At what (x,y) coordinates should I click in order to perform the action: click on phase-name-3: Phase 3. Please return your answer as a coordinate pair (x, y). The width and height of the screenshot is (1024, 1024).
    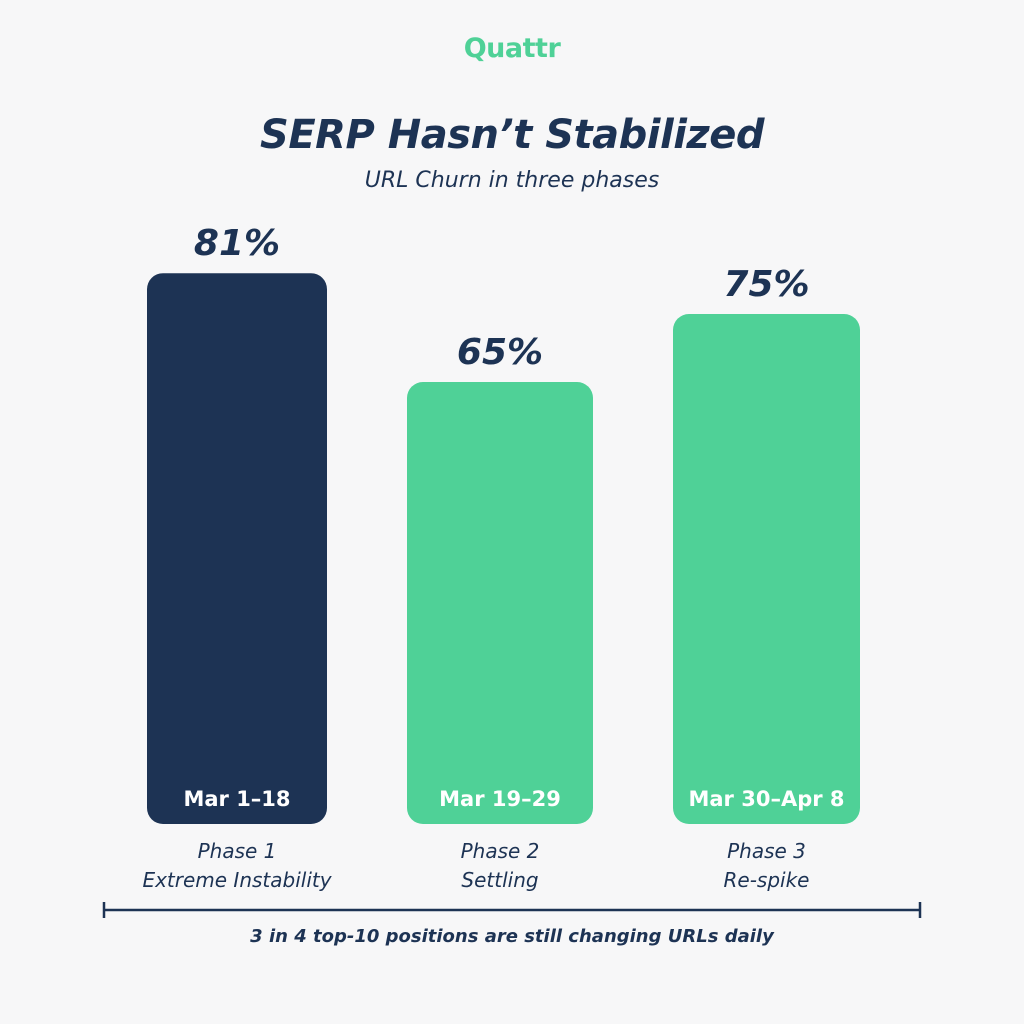
    Looking at the image, I should click on (766, 851).